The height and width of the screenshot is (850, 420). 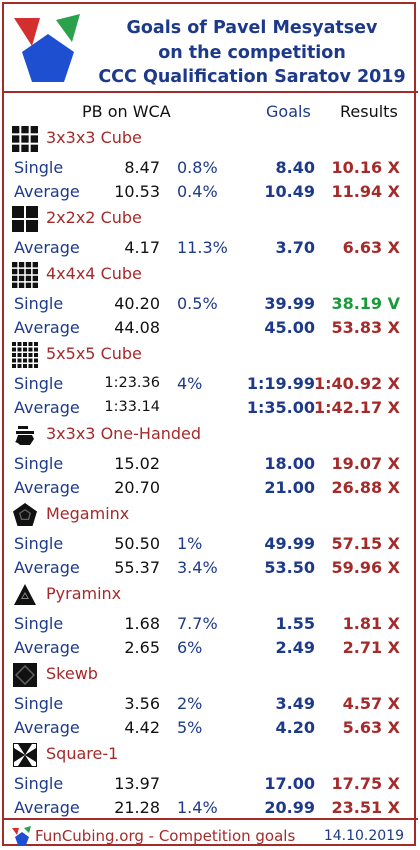 I want to click on pb-value: 10.53, so click(x=137, y=191).